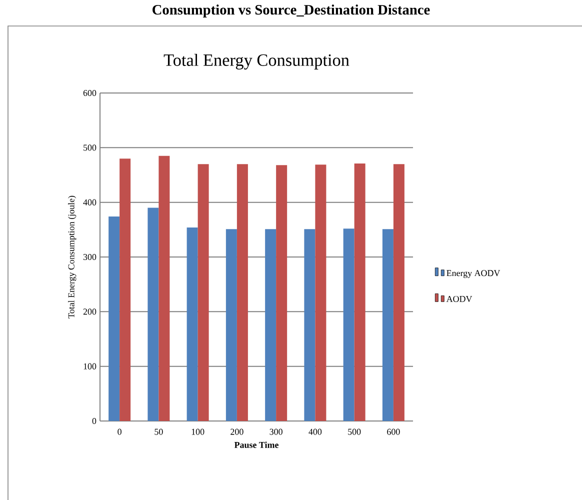  I want to click on y-axis-title: Total Energy Consumption (joule), so click(72, 257).